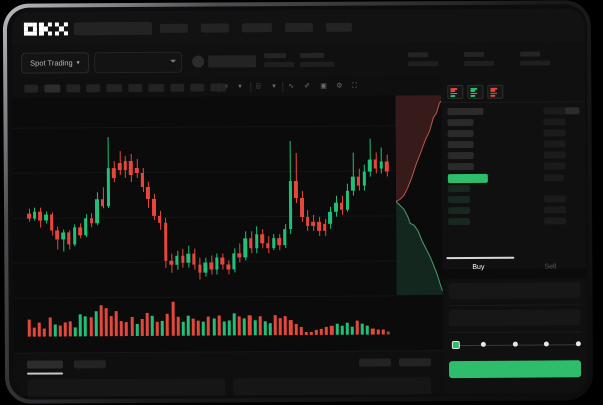 This screenshot has height=405, width=603. What do you see at coordinates (55, 63) in the screenshot?
I see `trading-mode-dropdown: Spot Trading ▾` at bounding box center [55, 63].